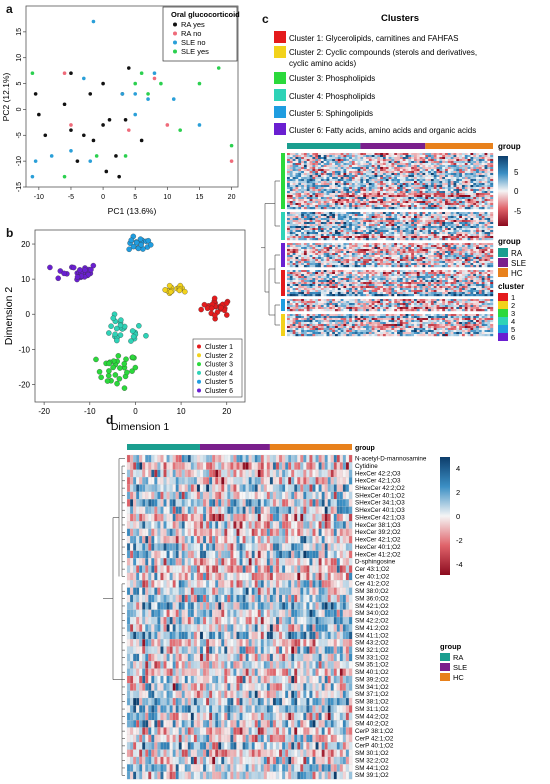 This screenshot has width=550, height=784. I want to click on tsne-legend-marker, so click(199, 390).